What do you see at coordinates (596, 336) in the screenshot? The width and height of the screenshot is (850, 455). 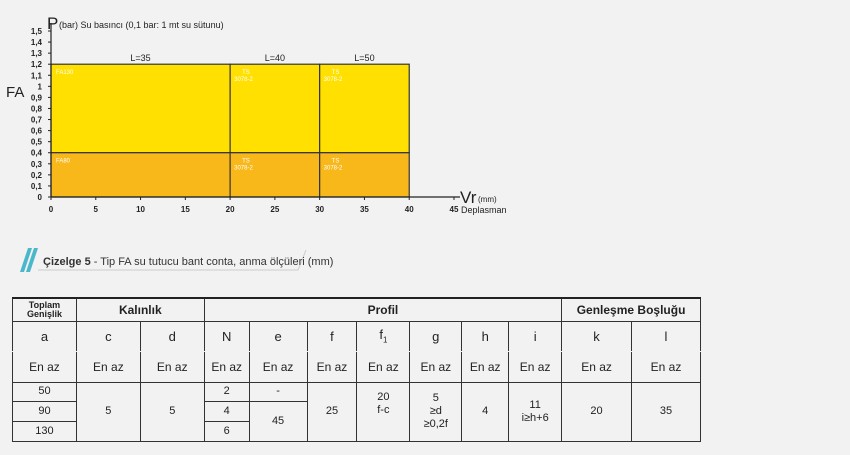 I see `symbol-k: k` at bounding box center [596, 336].